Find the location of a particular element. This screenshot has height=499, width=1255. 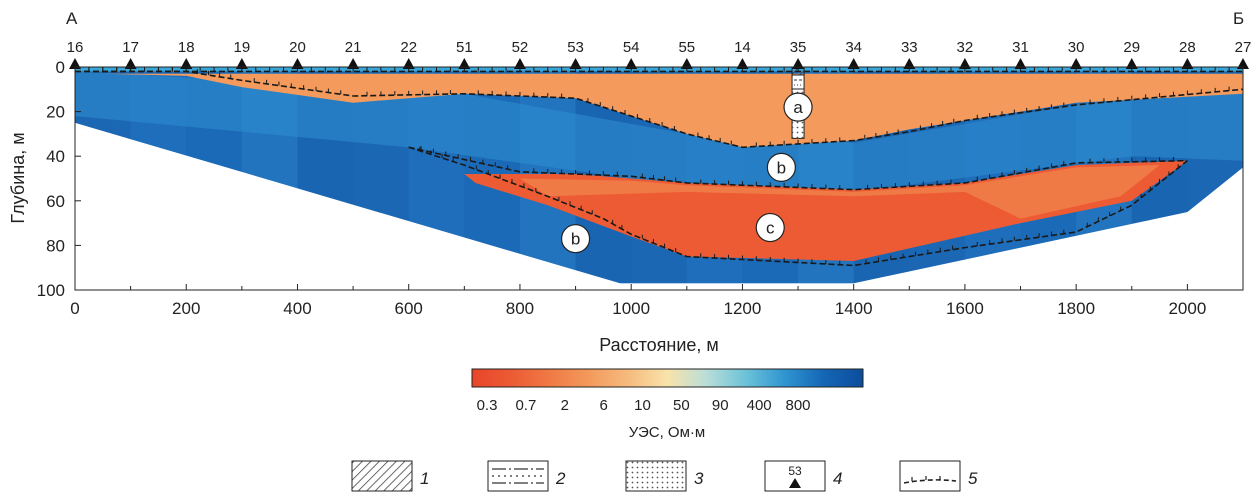

zone-label: c is located at coordinates (770, 228).